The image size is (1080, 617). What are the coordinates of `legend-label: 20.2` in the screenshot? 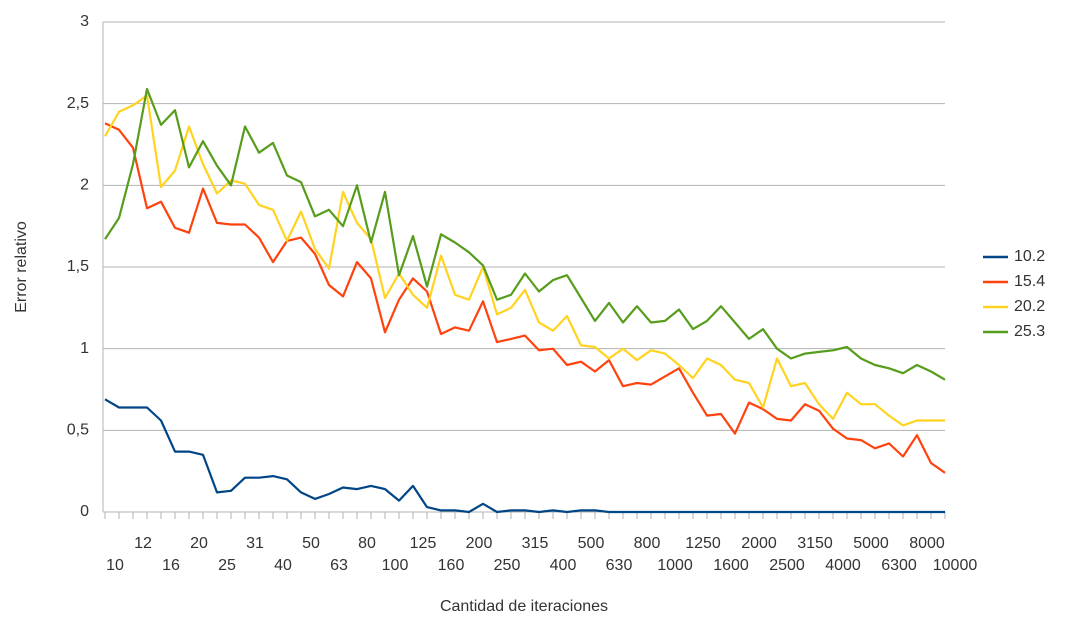 It's located at (1029, 306).